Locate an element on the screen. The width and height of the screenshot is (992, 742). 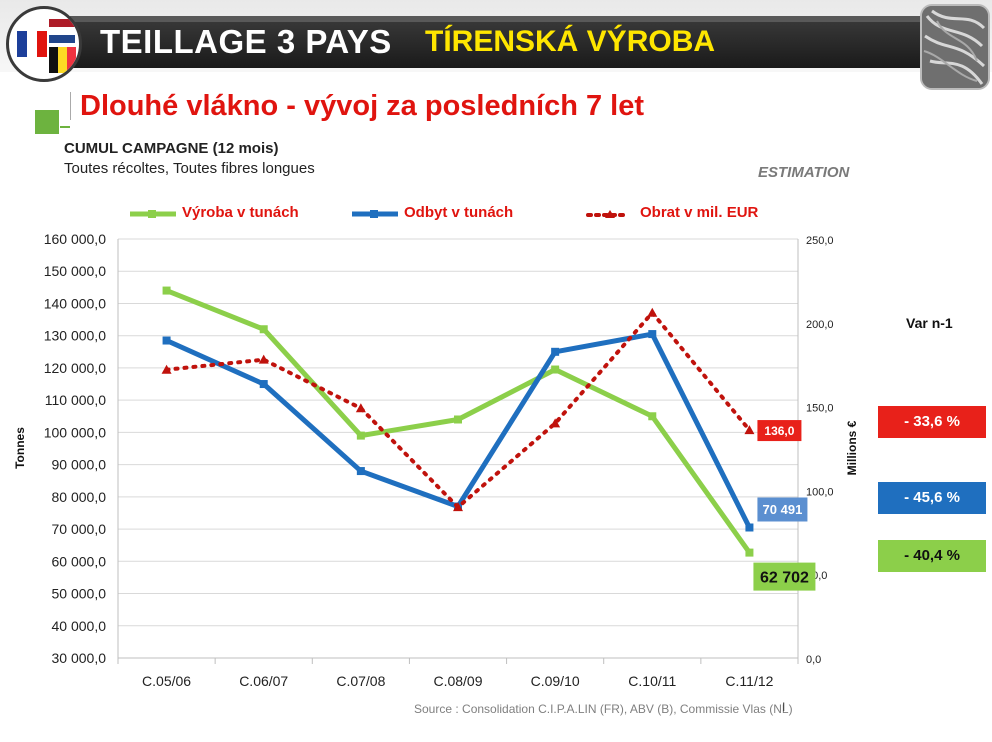
estimation-label: ESTIMATION is located at coordinates (804, 172).